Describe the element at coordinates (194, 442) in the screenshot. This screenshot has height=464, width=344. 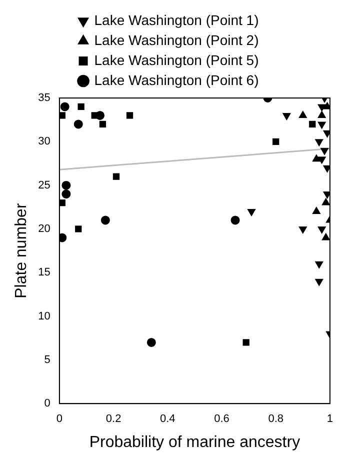
I see `x-axis-title: Probability of marine ancestry` at that location.